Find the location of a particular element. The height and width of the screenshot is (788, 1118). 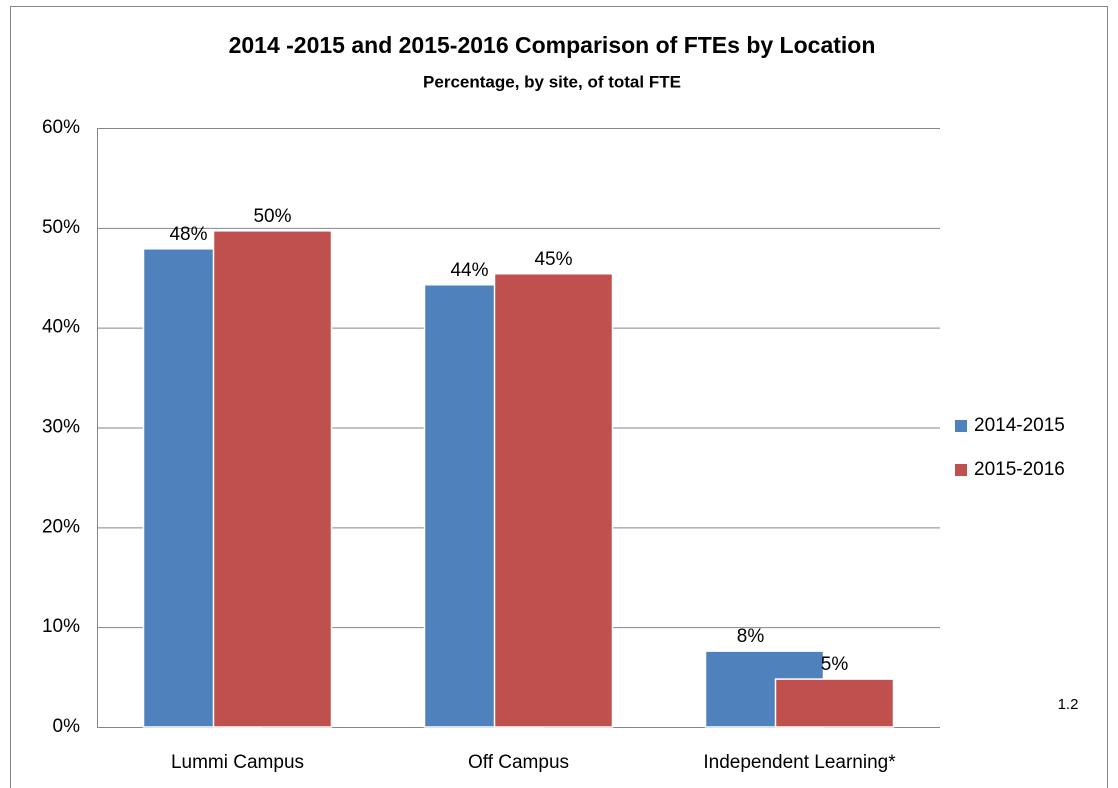

y-tick-label: 20% is located at coordinates (61, 526).